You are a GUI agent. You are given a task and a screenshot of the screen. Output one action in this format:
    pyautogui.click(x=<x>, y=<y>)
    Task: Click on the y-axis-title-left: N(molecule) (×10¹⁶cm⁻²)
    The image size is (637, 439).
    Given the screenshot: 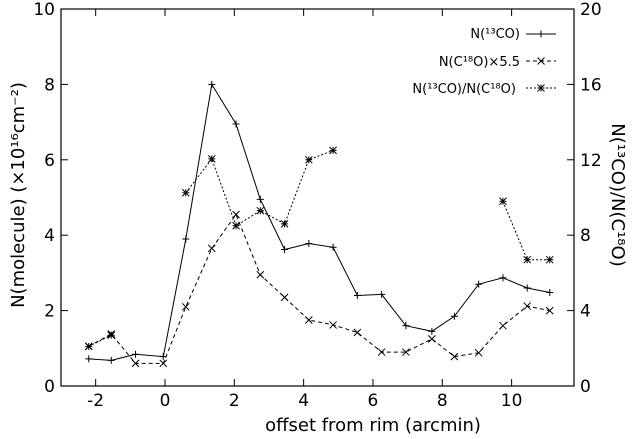 What is the action you would take?
    pyautogui.click(x=18, y=195)
    